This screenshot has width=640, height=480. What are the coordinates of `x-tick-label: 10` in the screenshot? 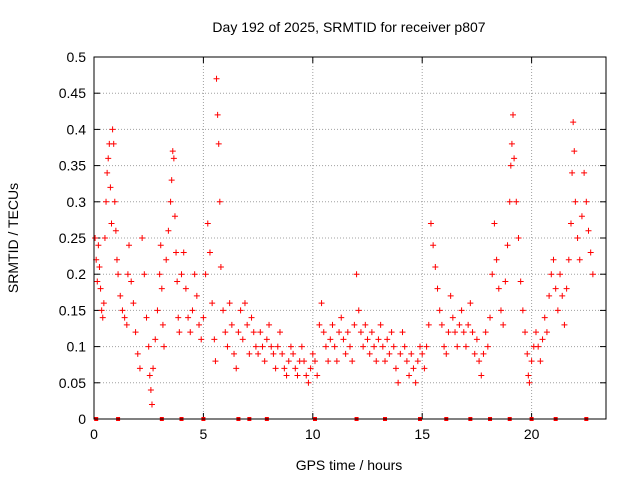 It's located at (313, 434).